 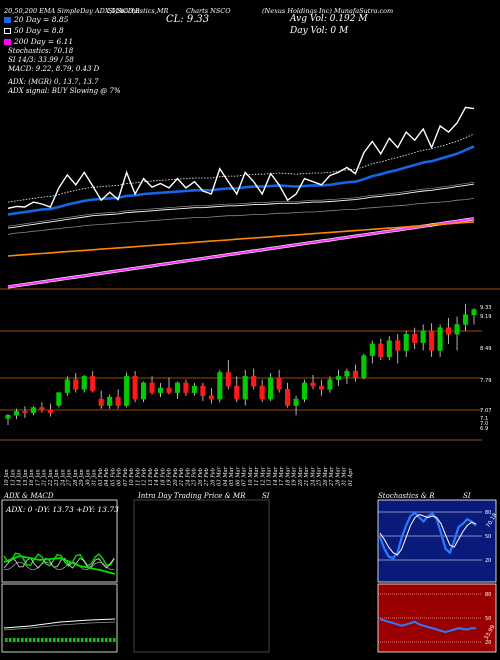 I want to click on stoch-k-line, so click(x=427, y=535).